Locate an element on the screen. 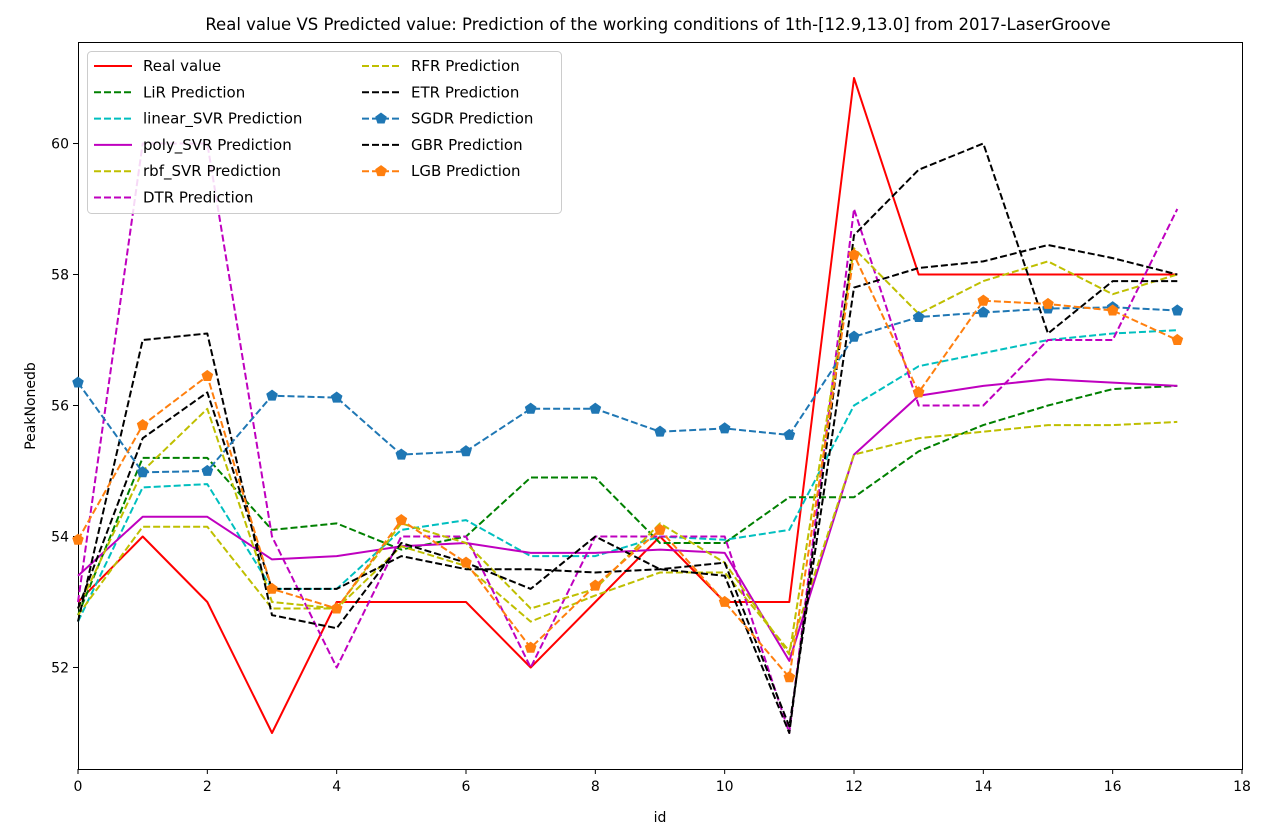 This screenshot has height=836, width=1278. legend-label-sgdr-prediction: SGDR Prediction is located at coordinates (472, 119).